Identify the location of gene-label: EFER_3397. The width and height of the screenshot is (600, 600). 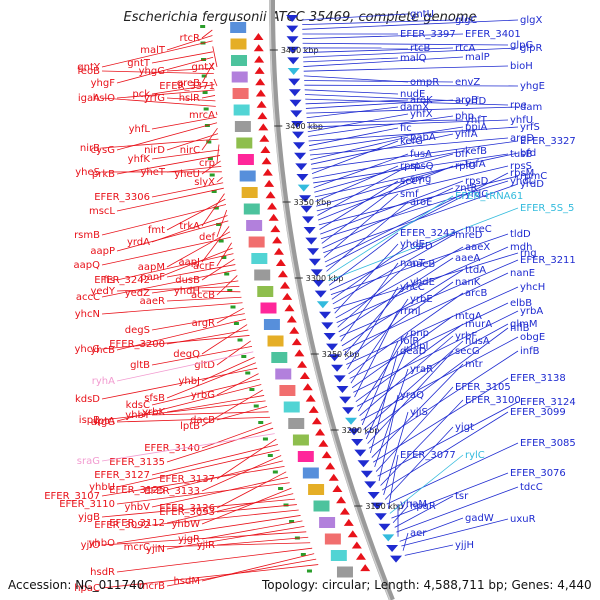
(428, 34).